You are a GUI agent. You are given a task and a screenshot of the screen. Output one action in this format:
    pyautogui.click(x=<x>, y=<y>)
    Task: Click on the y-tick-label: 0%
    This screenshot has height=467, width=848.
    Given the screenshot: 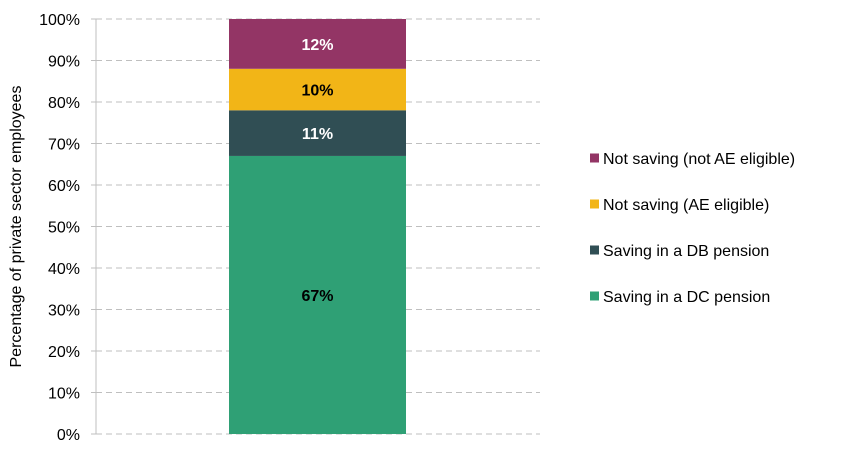 What is the action you would take?
    pyautogui.click(x=68, y=435)
    